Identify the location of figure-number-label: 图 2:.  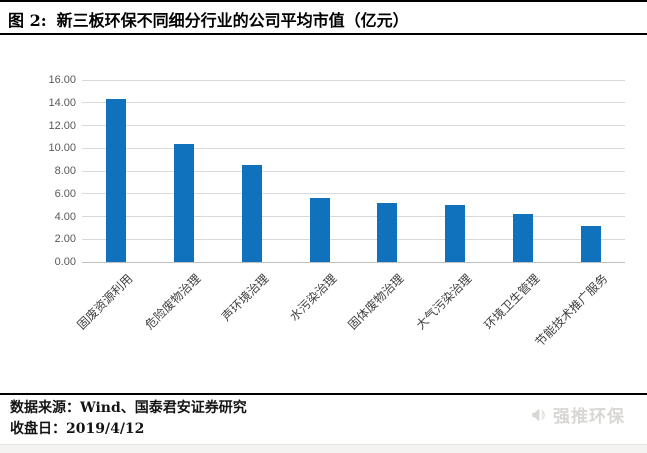
(27, 20).